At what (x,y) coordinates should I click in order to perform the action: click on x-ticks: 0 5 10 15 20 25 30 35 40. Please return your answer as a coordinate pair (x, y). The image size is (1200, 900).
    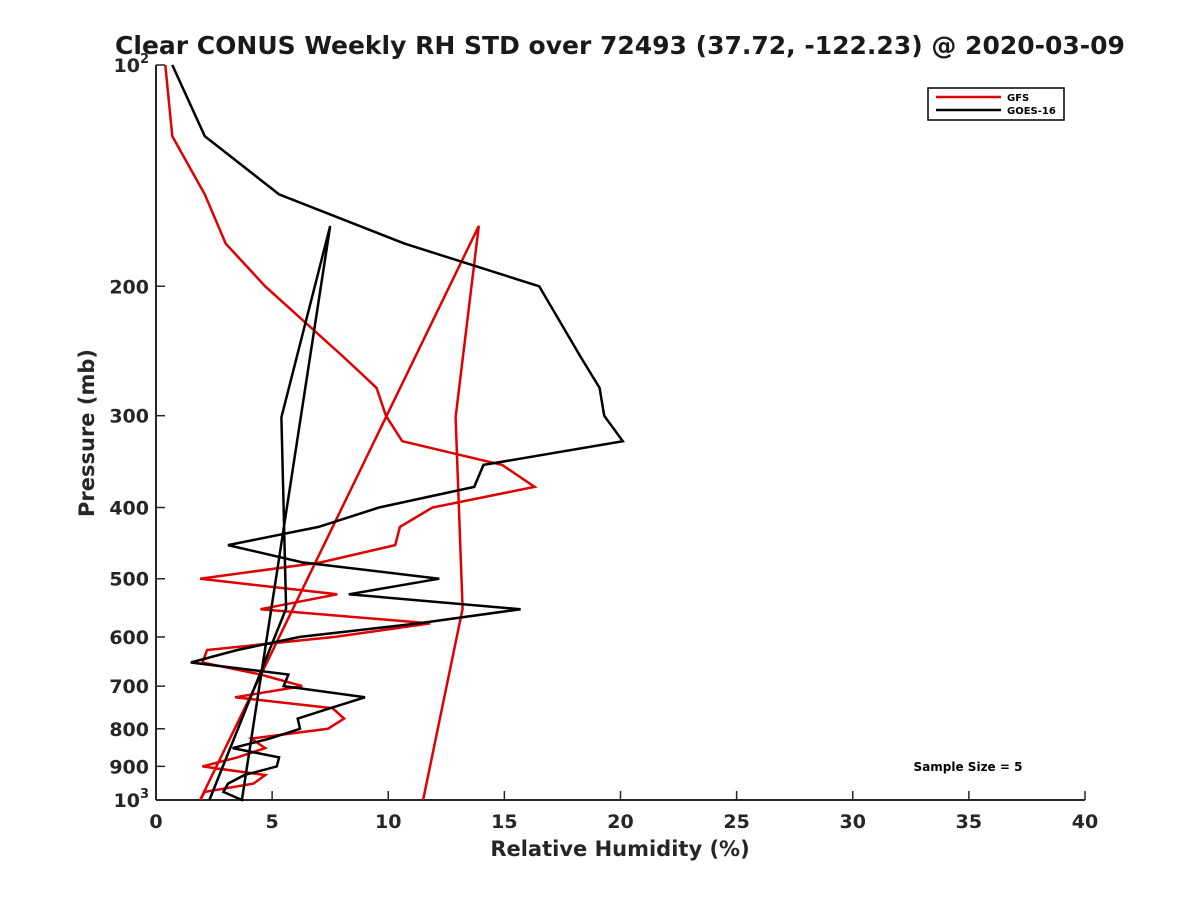
    Looking at the image, I should click on (623, 812).